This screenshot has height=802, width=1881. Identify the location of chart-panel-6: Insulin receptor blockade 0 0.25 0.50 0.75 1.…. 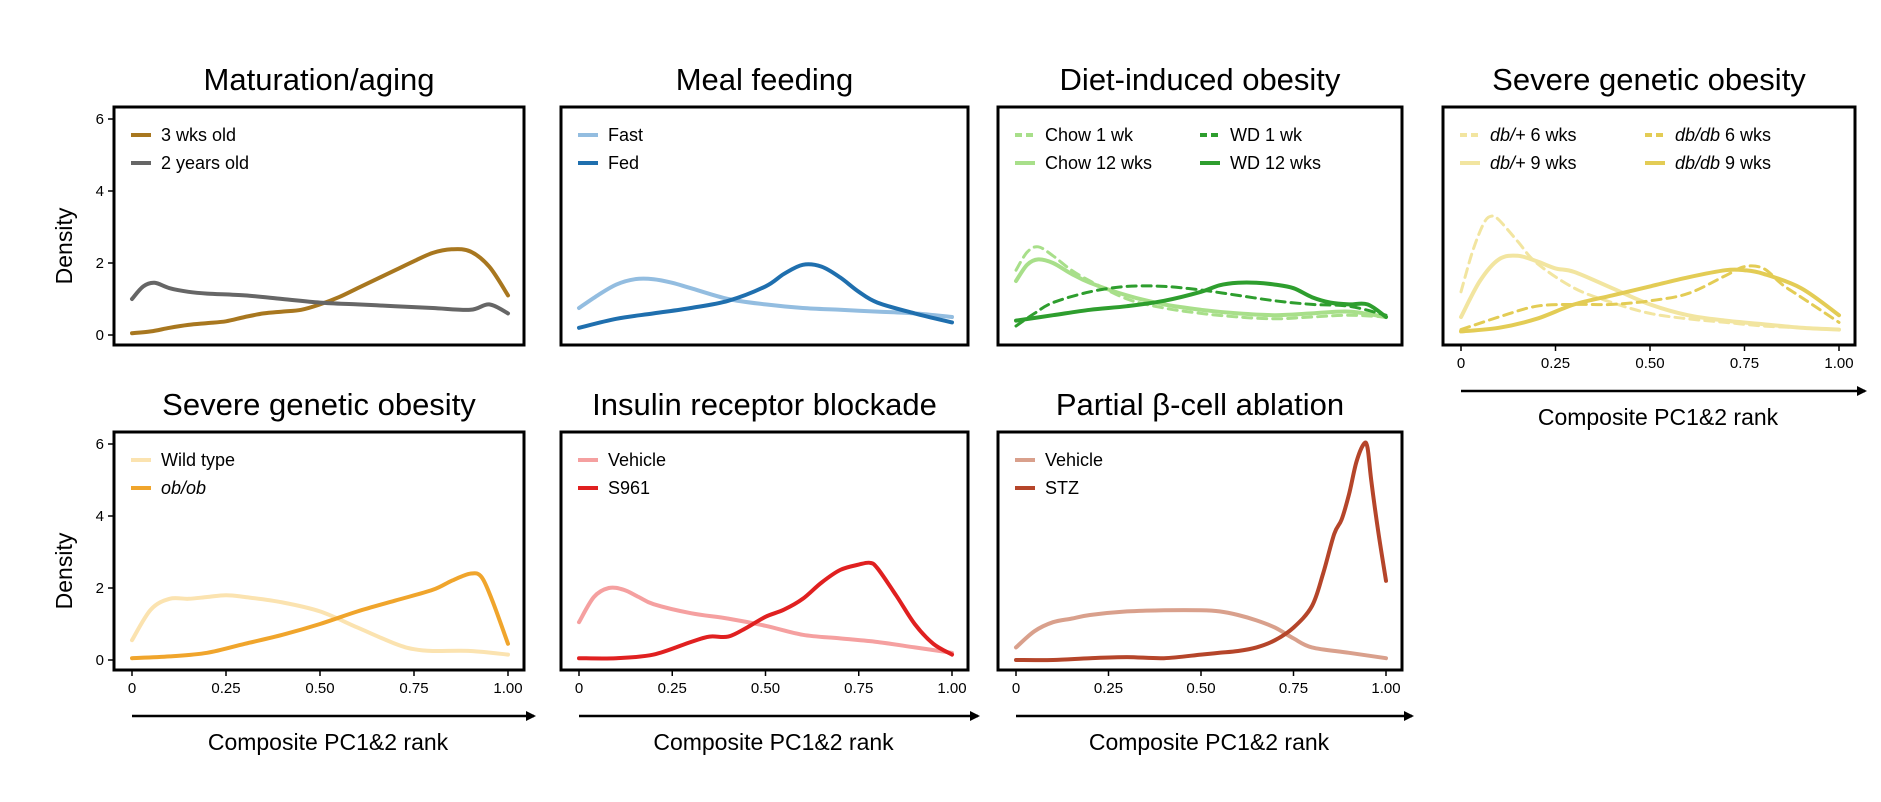
(769, 571).